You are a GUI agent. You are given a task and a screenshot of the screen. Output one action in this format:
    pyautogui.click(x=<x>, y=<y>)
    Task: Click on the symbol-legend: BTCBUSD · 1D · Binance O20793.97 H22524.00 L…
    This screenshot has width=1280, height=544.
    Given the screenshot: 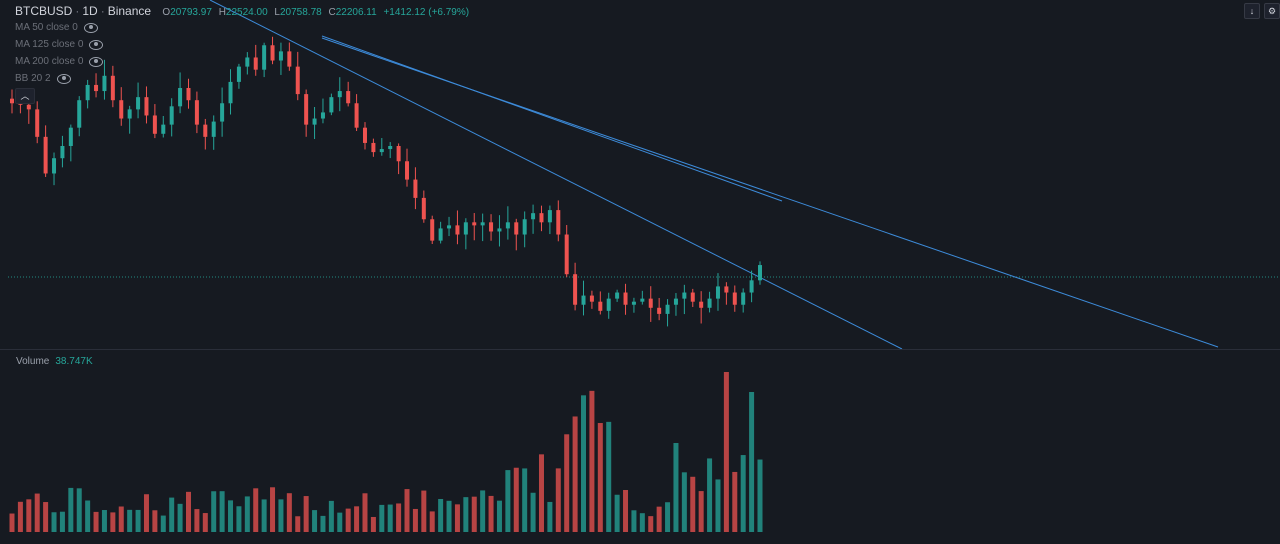 What is the action you would take?
    pyautogui.click(x=242, y=11)
    